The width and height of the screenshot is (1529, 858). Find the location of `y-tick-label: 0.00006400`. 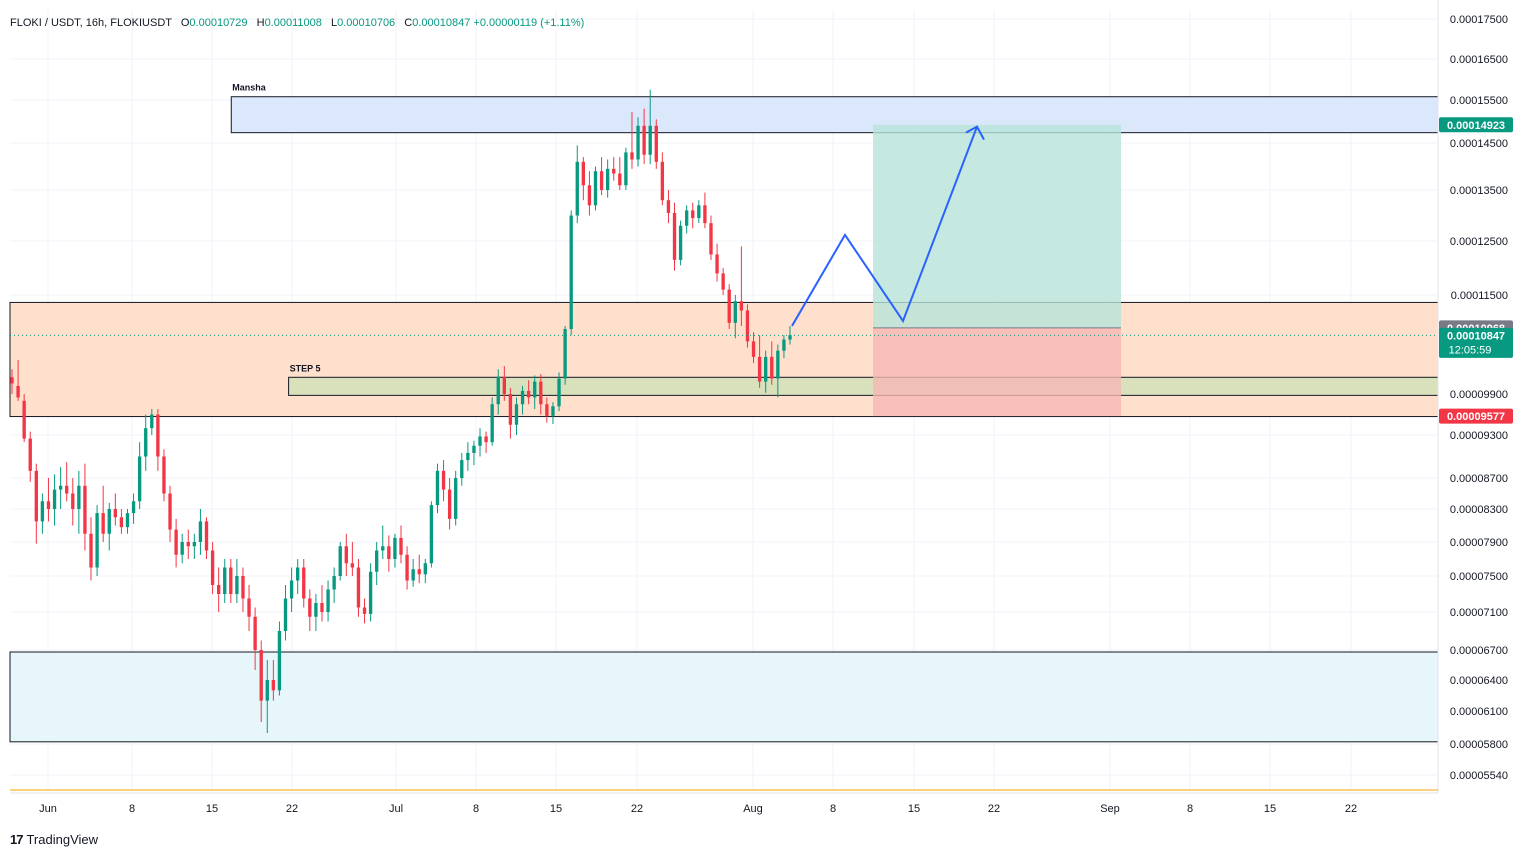

y-tick-label: 0.00006400 is located at coordinates (1479, 681).